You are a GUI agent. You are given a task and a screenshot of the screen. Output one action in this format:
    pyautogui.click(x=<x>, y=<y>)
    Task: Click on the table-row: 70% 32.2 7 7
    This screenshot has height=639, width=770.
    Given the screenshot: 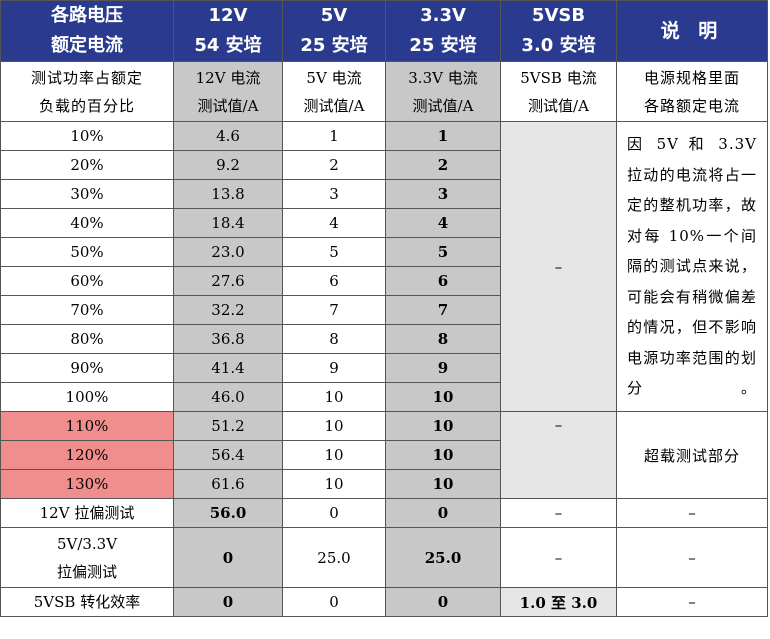 What is the action you would take?
    pyautogui.click(x=384, y=310)
    